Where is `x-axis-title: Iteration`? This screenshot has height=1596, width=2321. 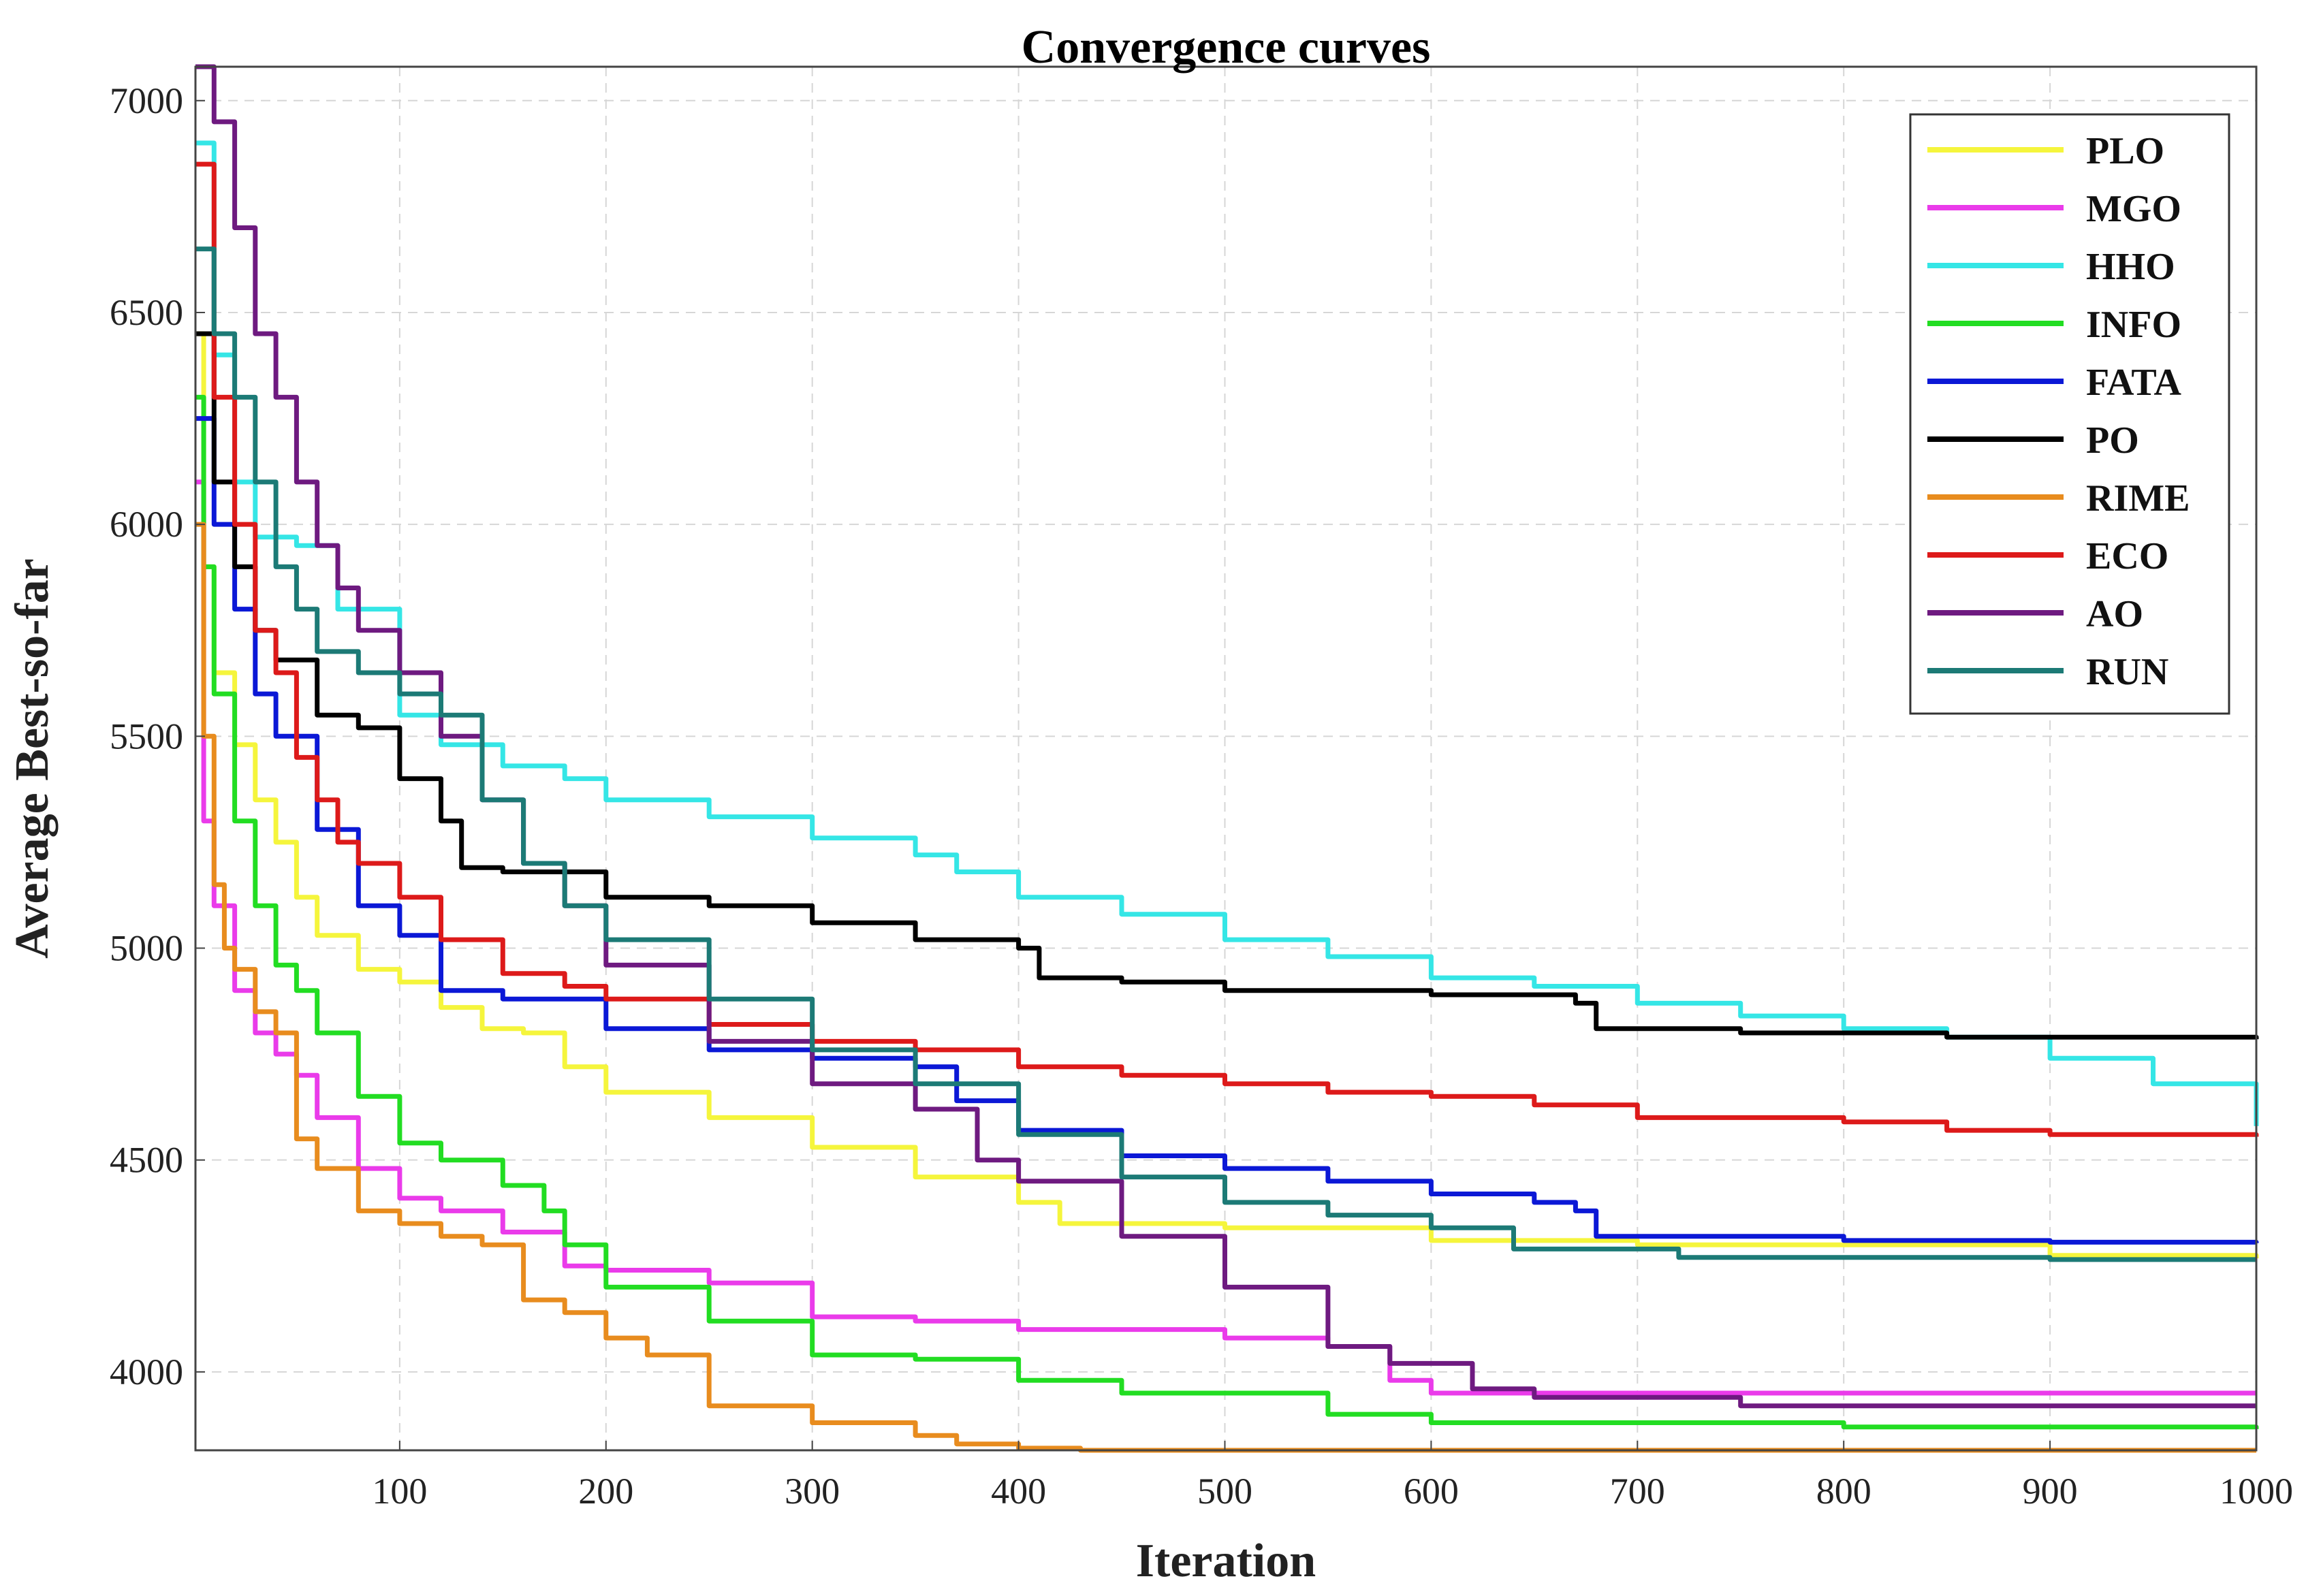
x-axis-title: Iteration is located at coordinates (1226, 1561).